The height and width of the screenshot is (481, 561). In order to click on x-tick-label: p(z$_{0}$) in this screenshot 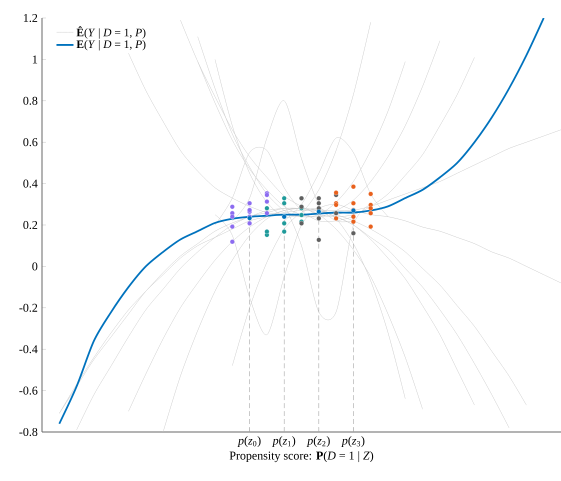, I will do `click(249, 442)`.